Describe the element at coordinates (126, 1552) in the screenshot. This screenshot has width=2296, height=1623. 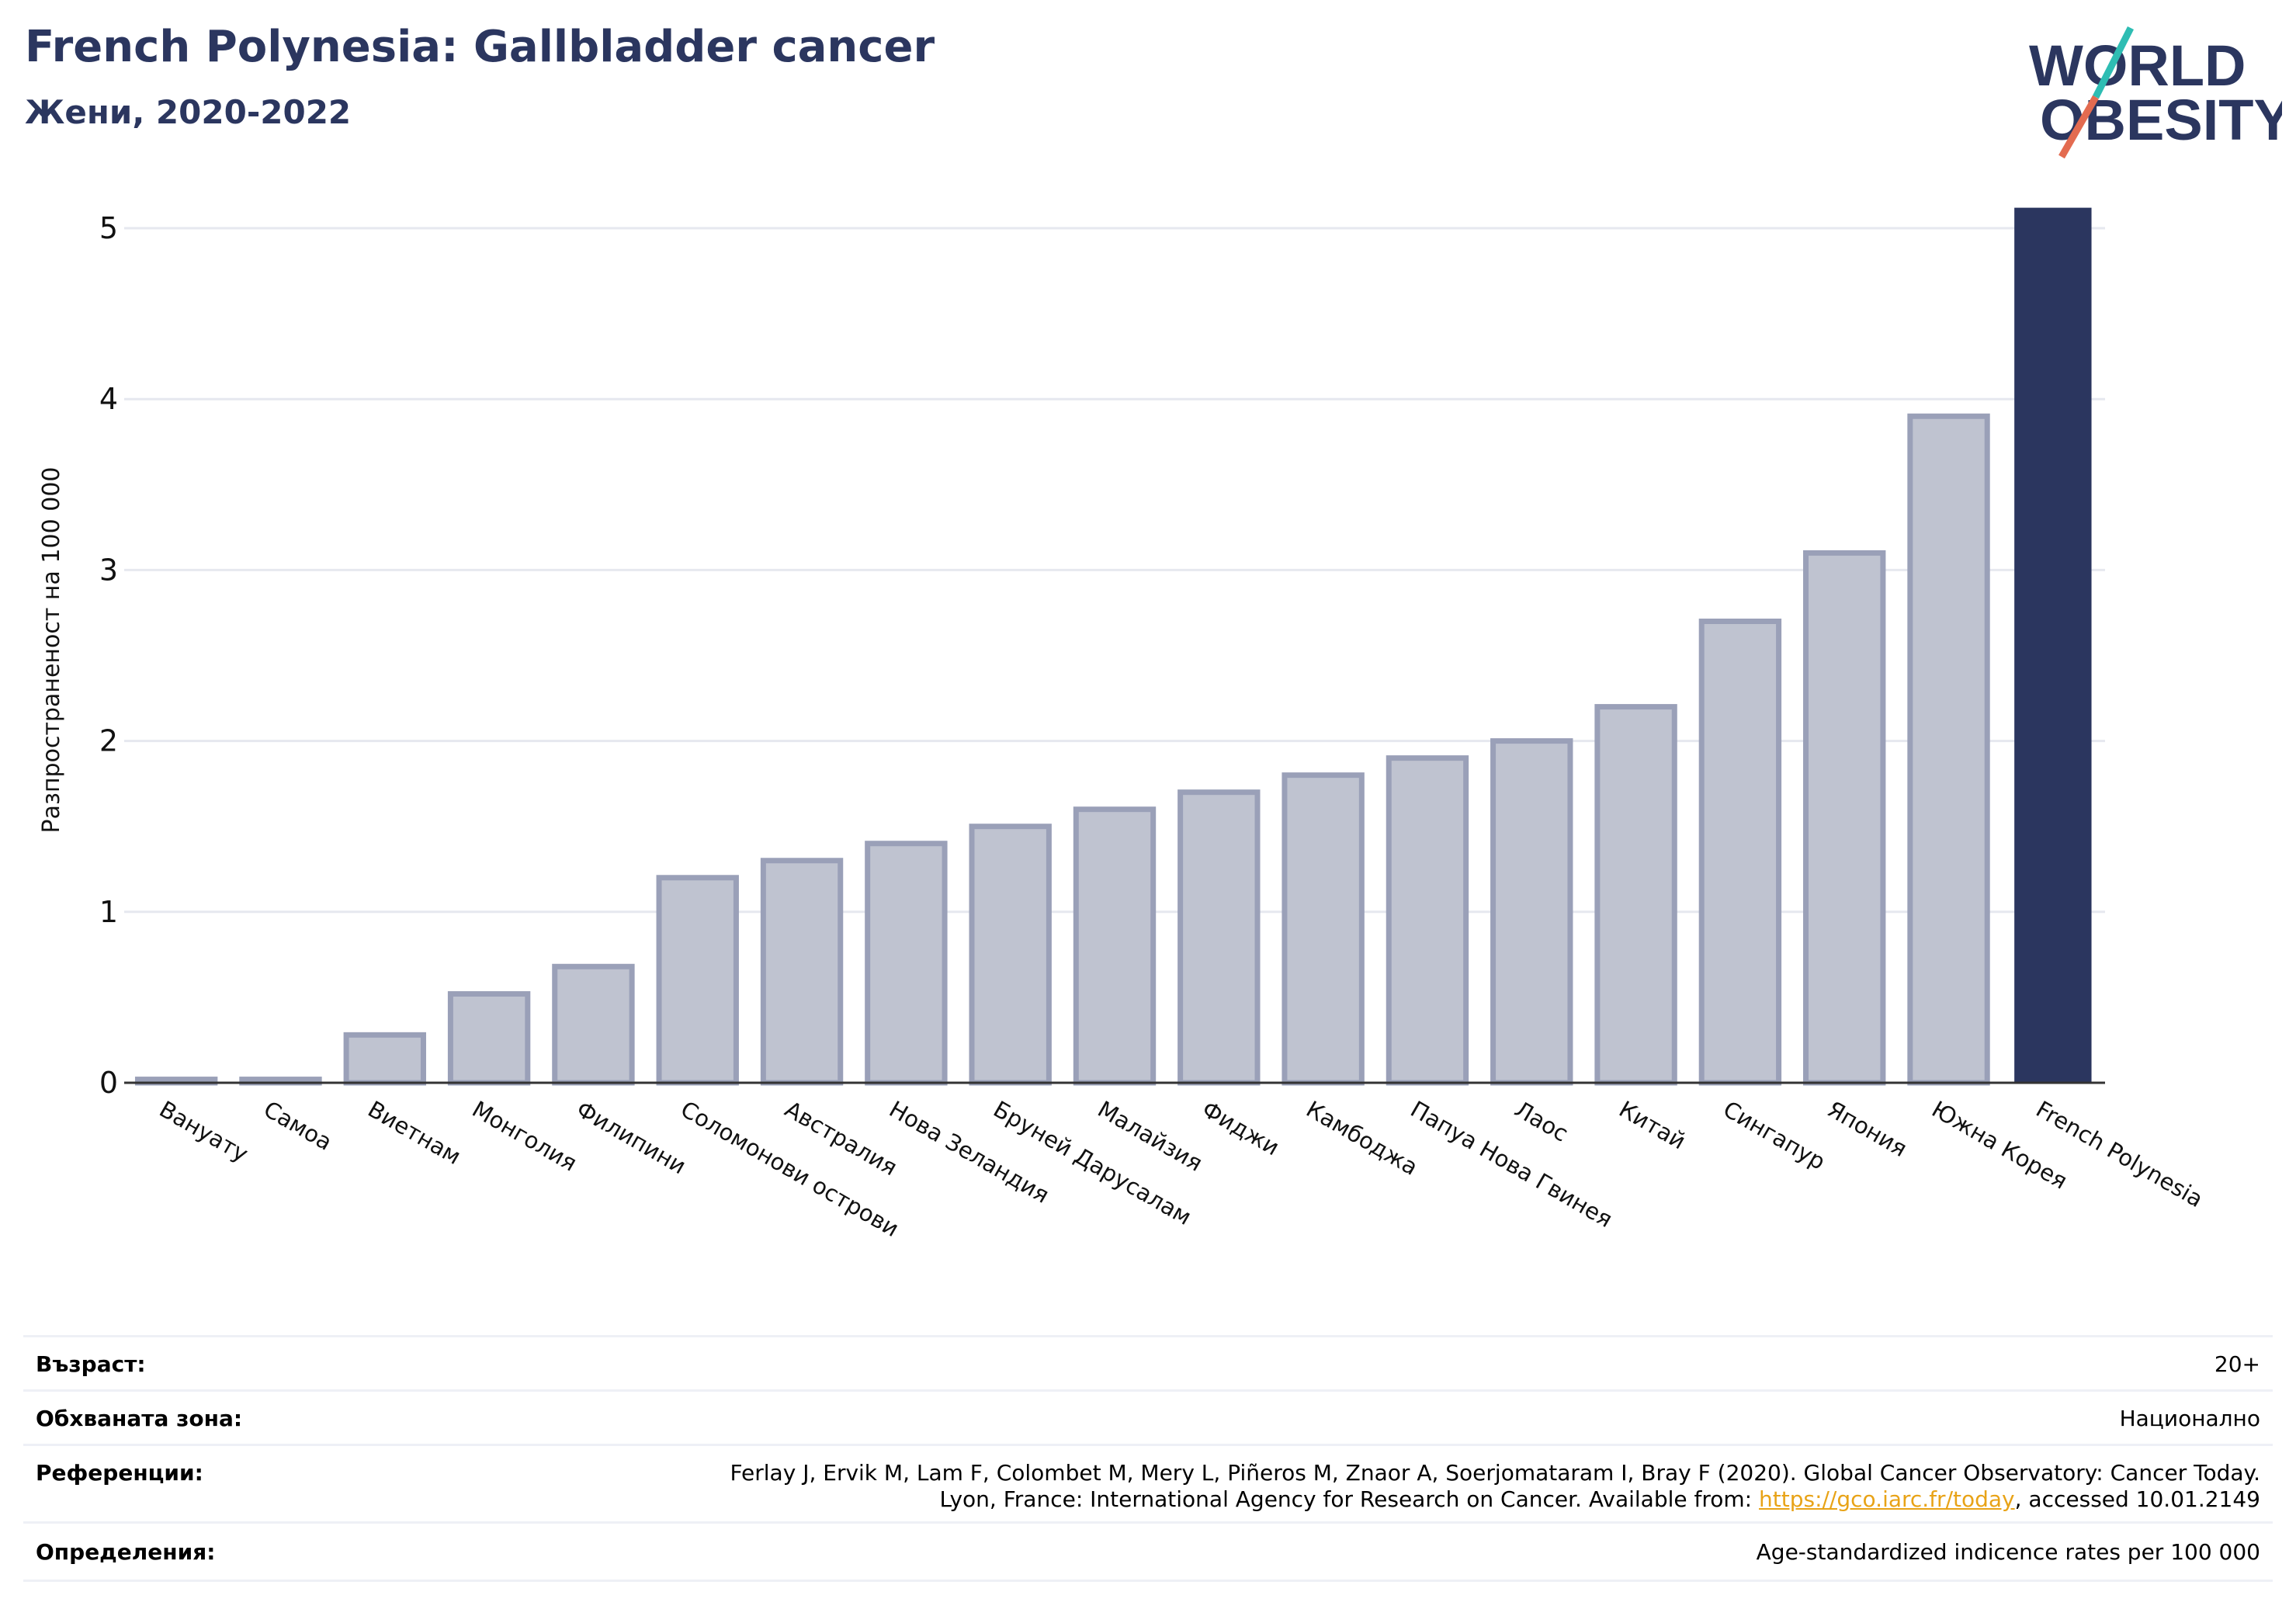
I see `definitions-label: Определения:` at that location.